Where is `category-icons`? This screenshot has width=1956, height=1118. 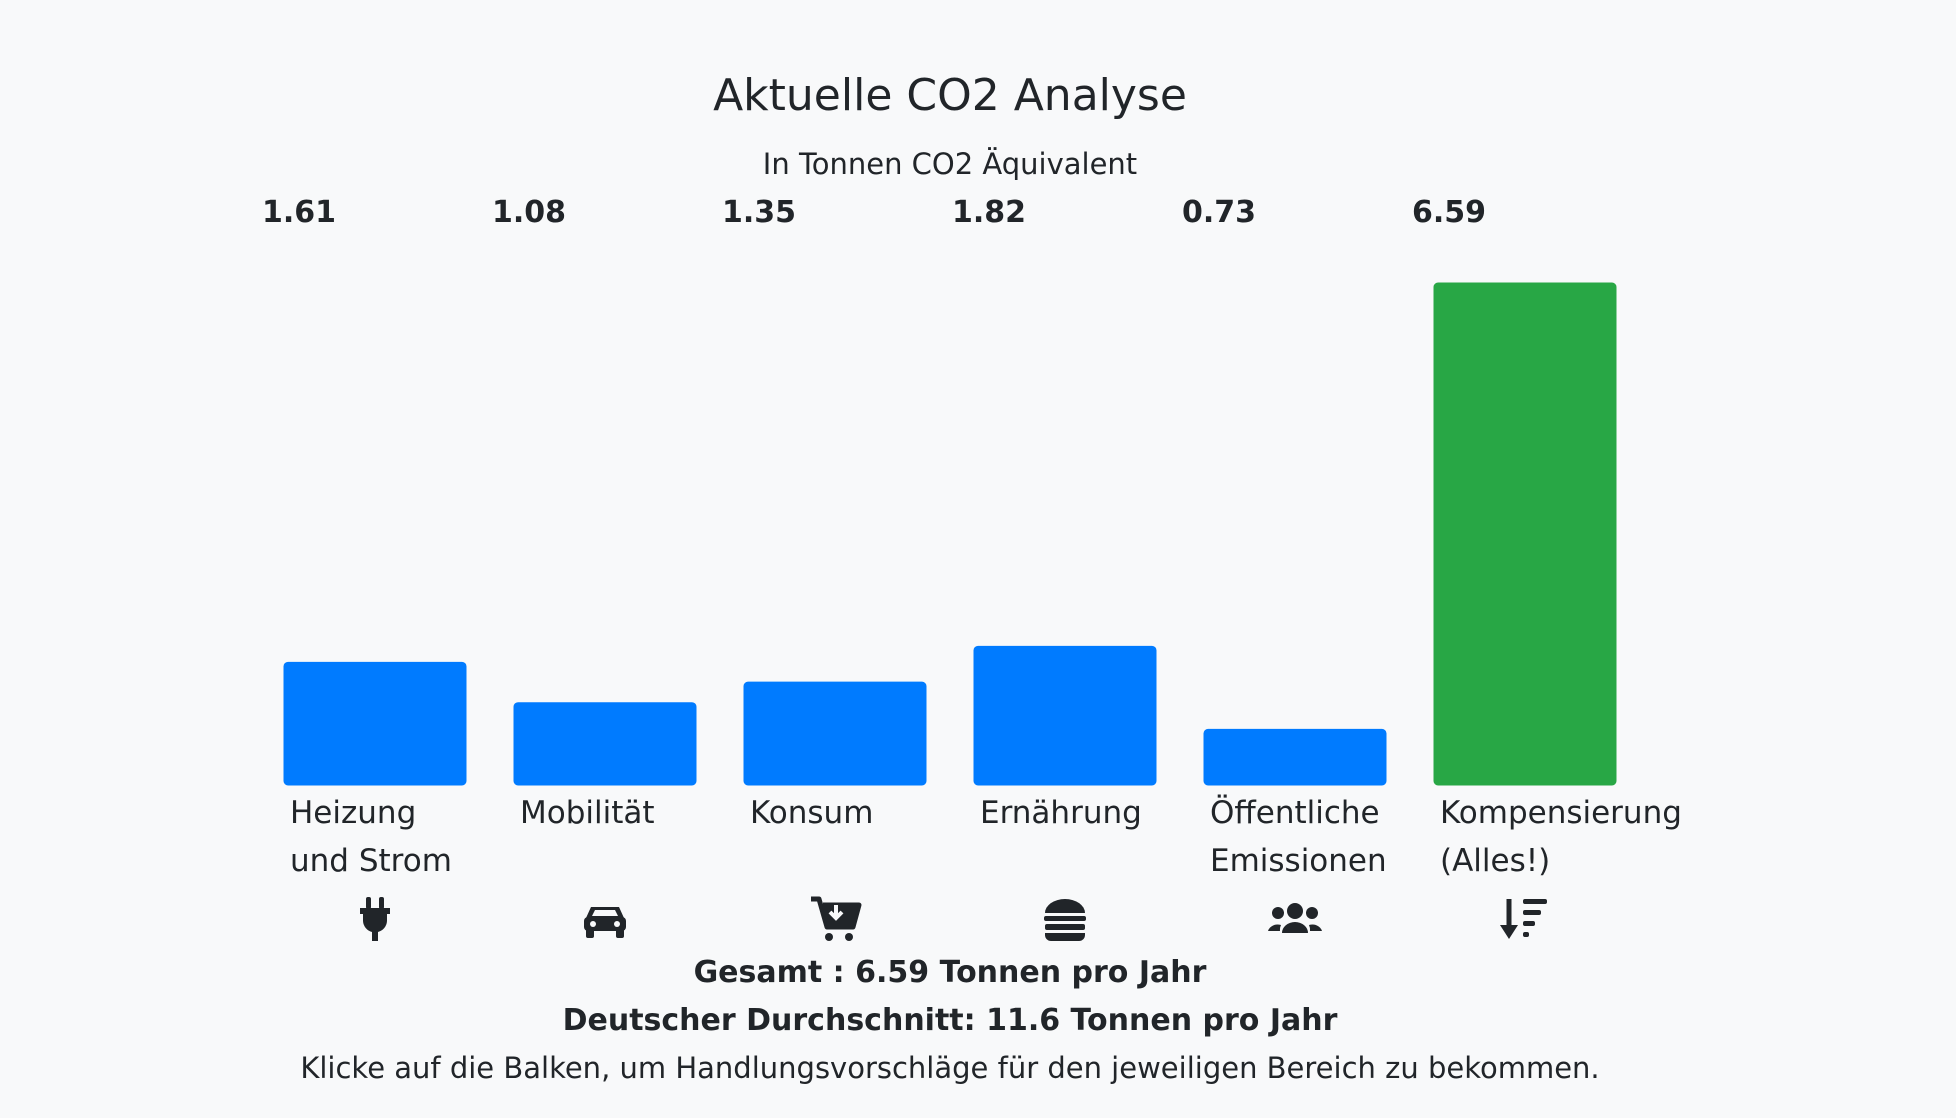 category-icons is located at coordinates (953, 918).